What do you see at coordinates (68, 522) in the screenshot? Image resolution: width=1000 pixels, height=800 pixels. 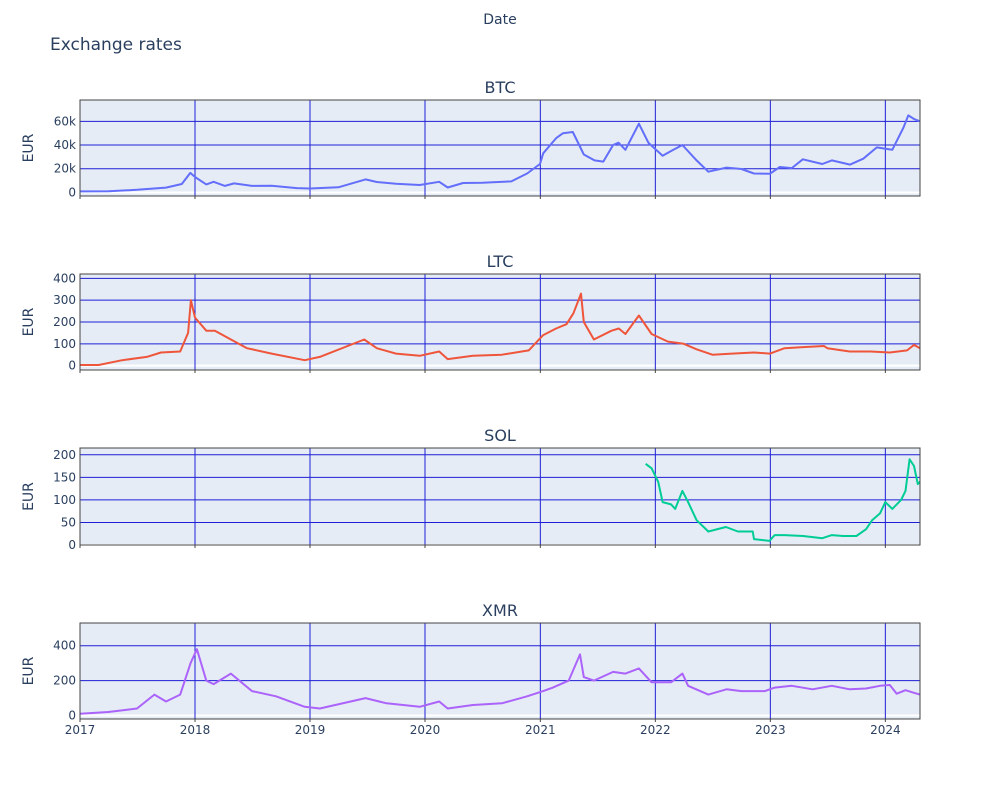 I see `y-tick-label: 50` at bounding box center [68, 522].